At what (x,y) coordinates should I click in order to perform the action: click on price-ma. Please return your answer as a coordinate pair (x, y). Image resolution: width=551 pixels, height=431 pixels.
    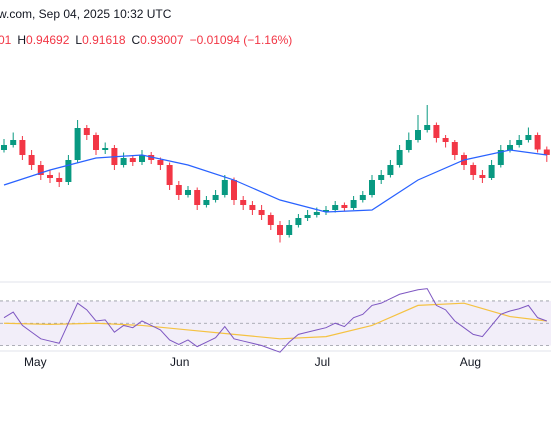
    Looking at the image, I should click on (275, 181).